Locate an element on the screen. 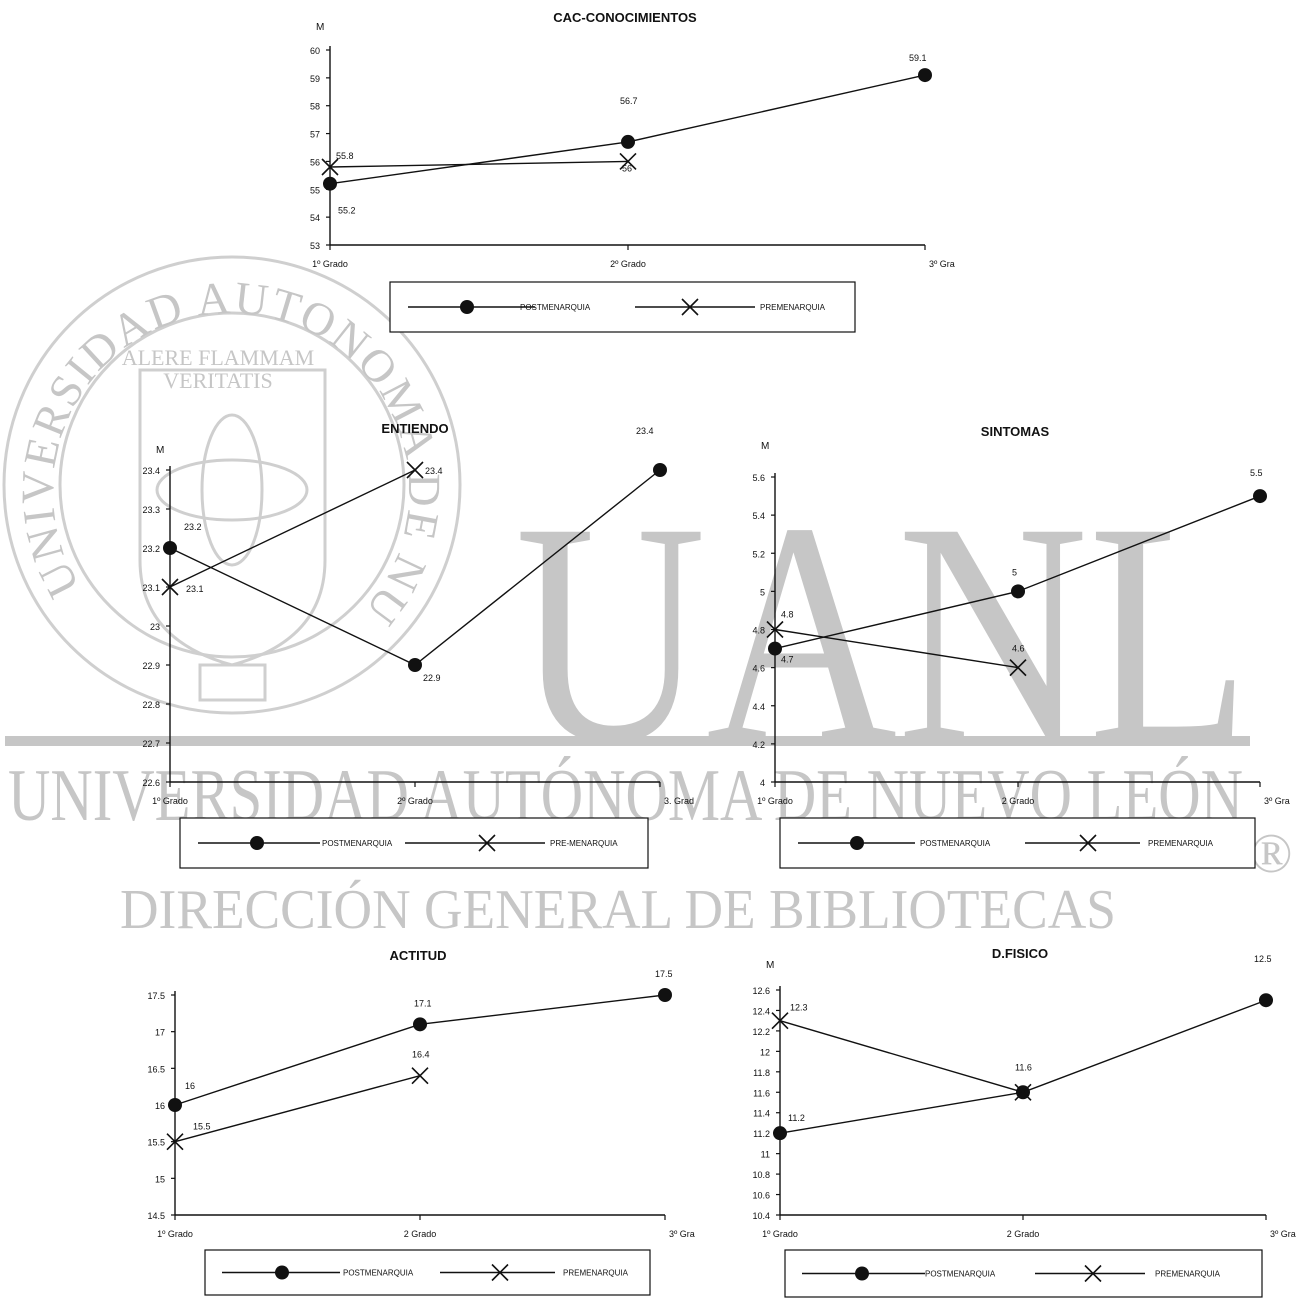 Image resolution: width=1305 pixels, height=1298 pixels. y-tick-label: 11 is located at coordinates (765, 1155).